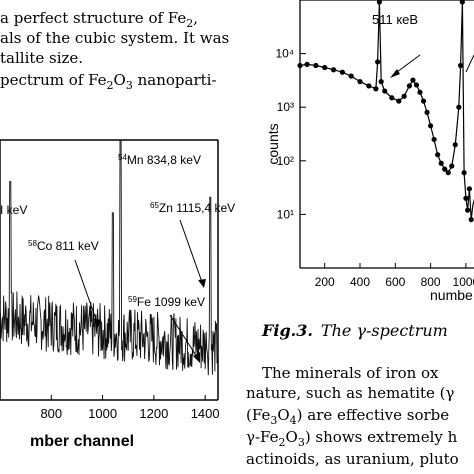 This screenshot has width=474, height=474. What do you see at coordinates (191, 252) in the screenshot?
I see `arrow-zn65` at bounding box center [191, 252].